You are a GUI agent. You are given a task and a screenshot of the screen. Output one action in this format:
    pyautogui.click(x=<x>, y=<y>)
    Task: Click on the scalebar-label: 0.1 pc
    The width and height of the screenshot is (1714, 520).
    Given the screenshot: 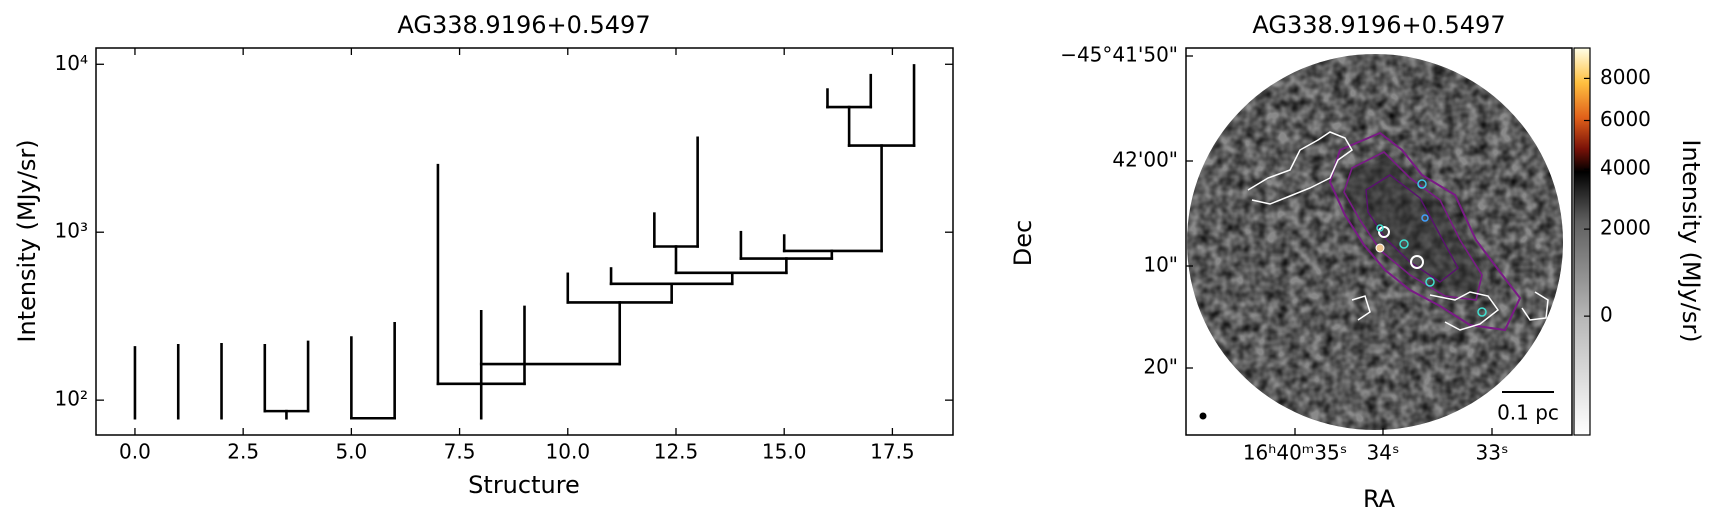 What is the action you would take?
    pyautogui.click(x=1528, y=413)
    